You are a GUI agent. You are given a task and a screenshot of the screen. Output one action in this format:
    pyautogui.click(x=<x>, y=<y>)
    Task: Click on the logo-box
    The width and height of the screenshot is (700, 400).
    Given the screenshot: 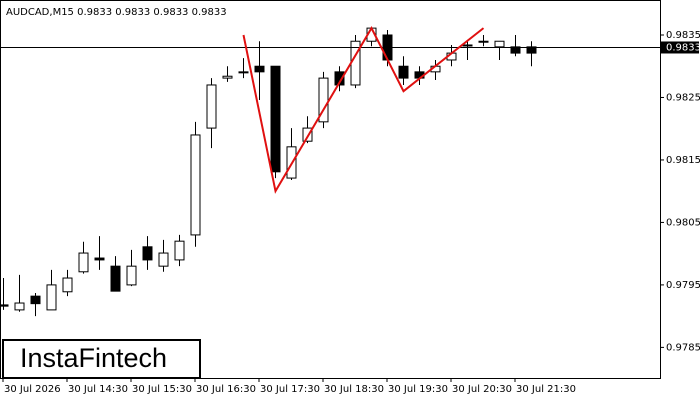 What is the action you would take?
    pyautogui.click(x=101, y=359)
    